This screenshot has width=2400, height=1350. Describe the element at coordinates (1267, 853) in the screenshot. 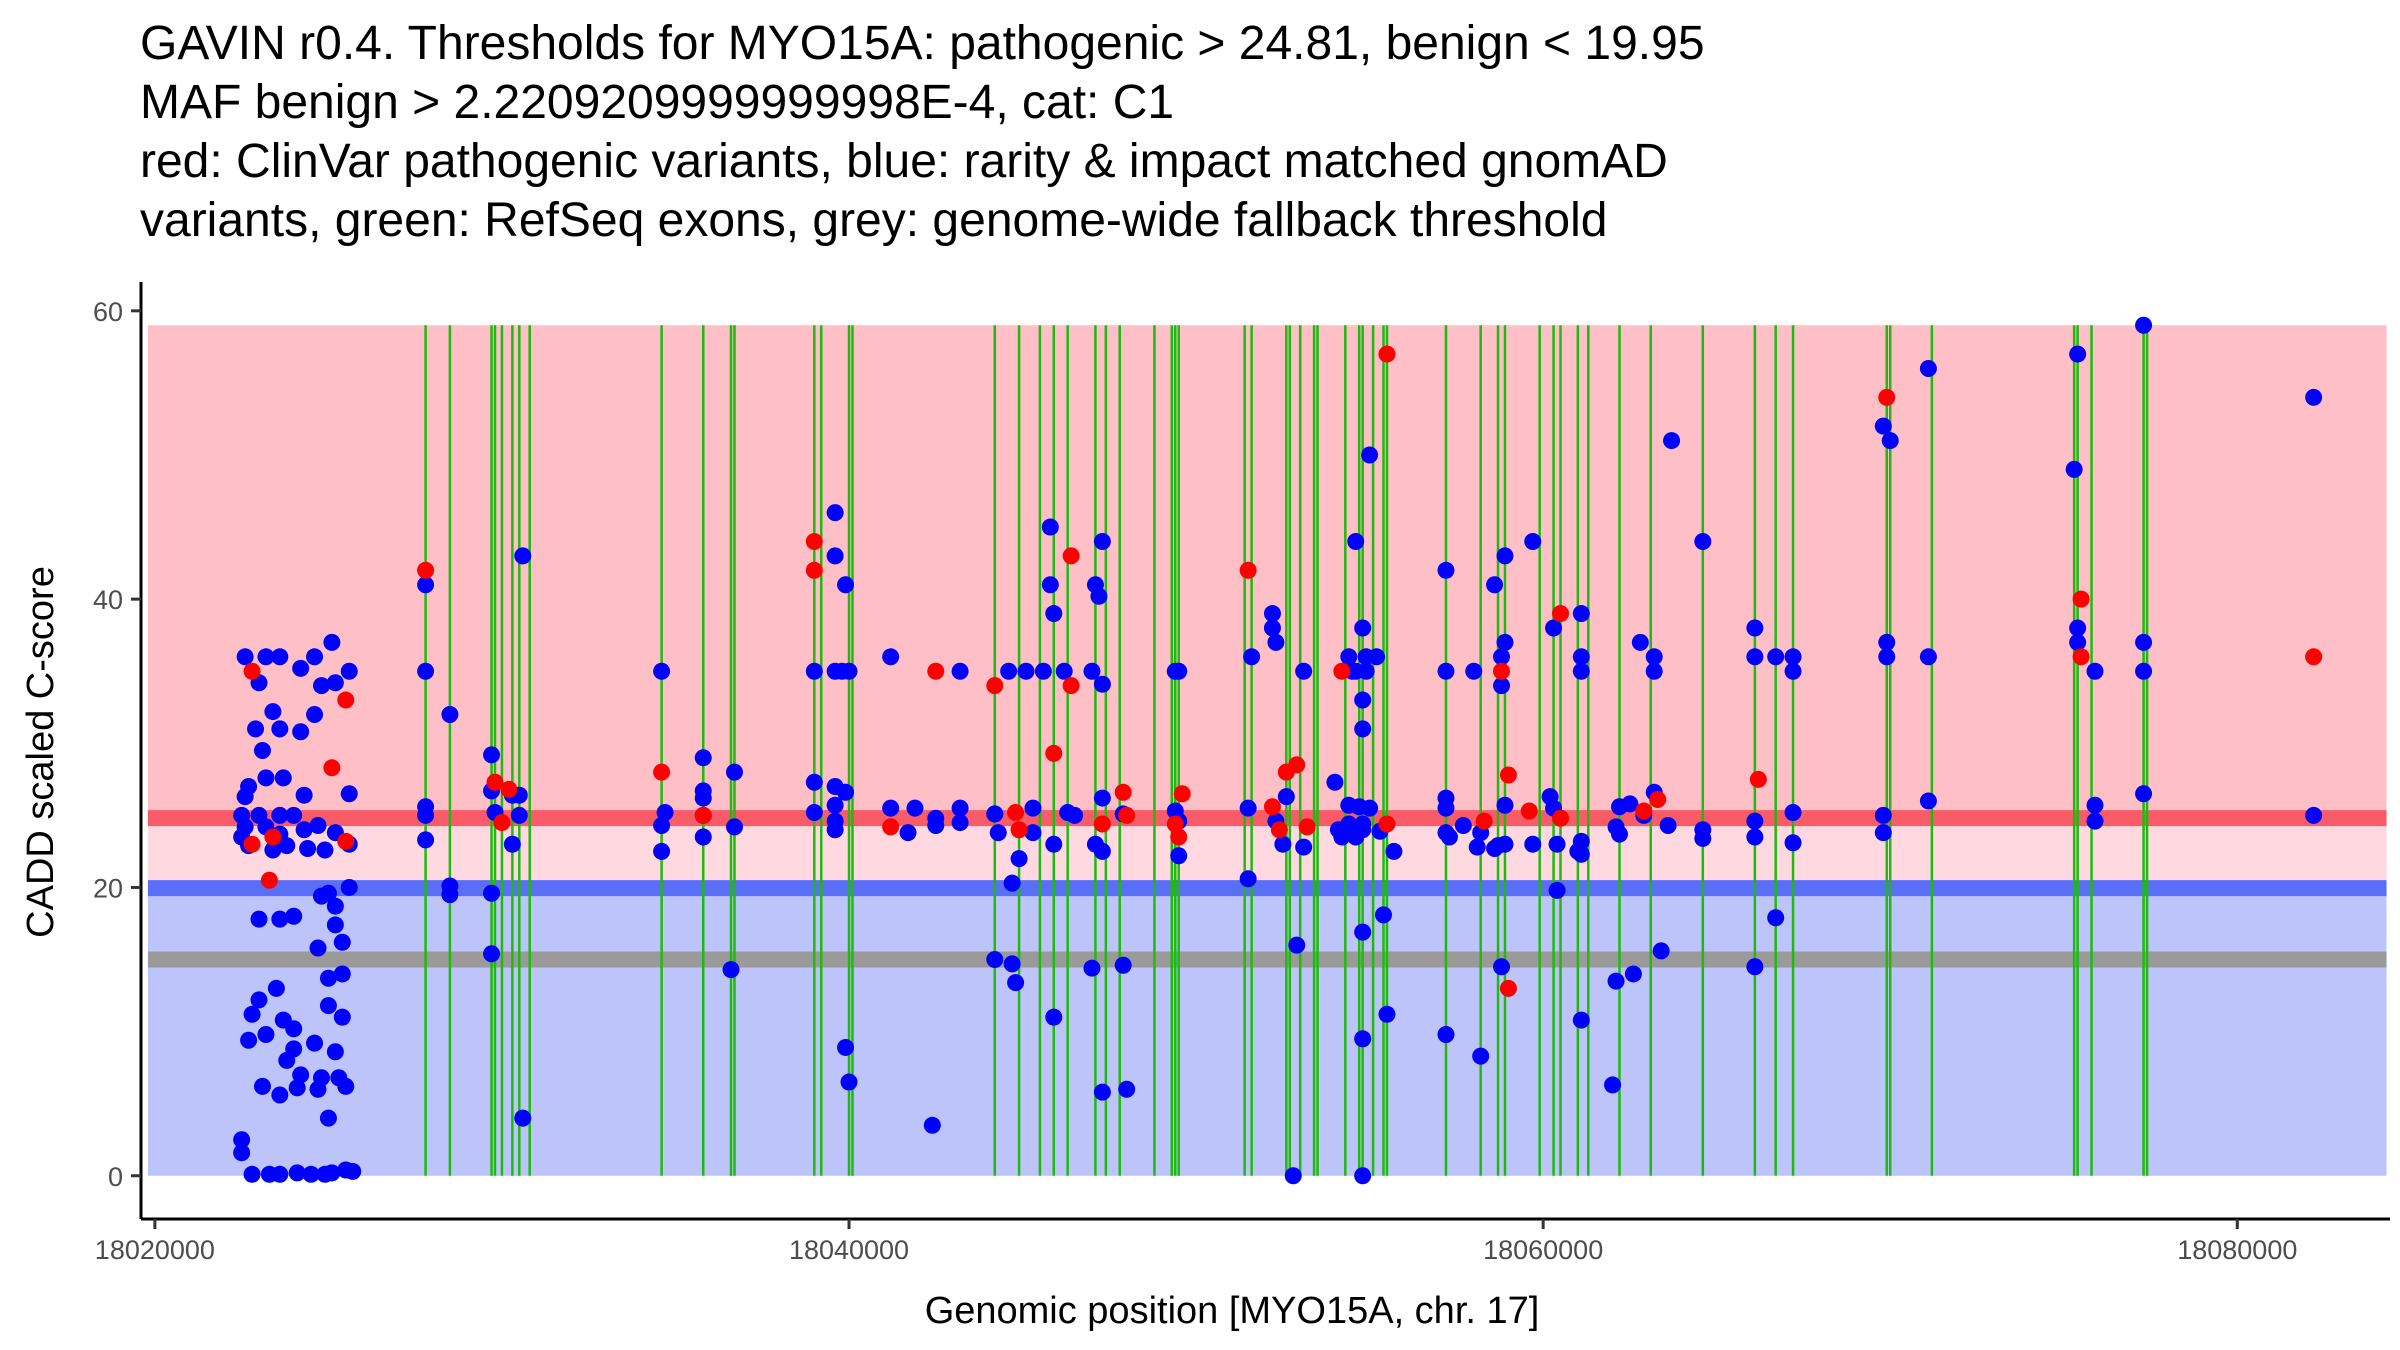

I see `region-intermediate` at that location.